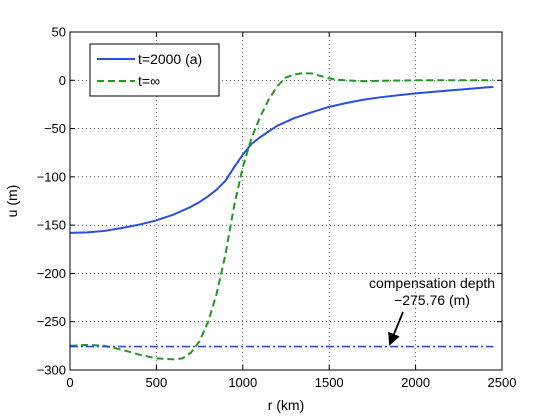  Describe the element at coordinates (286, 405) in the screenshot. I see `x-axis-label: r (km)` at that location.